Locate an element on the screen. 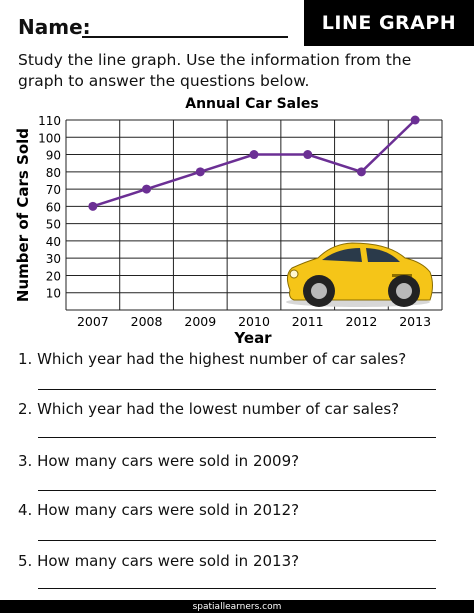 This screenshot has height=613, width=474. x-tick-labels: 2007 2008 2009 2010 2011 2012 2013 is located at coordinates (254, 321).